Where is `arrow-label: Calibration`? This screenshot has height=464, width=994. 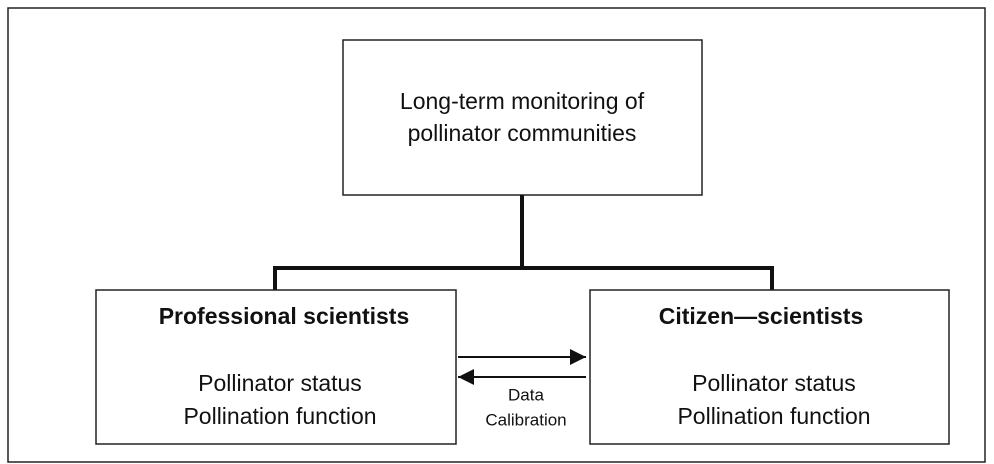 arrow-label: Calibration is located at coordinates (525, 419).